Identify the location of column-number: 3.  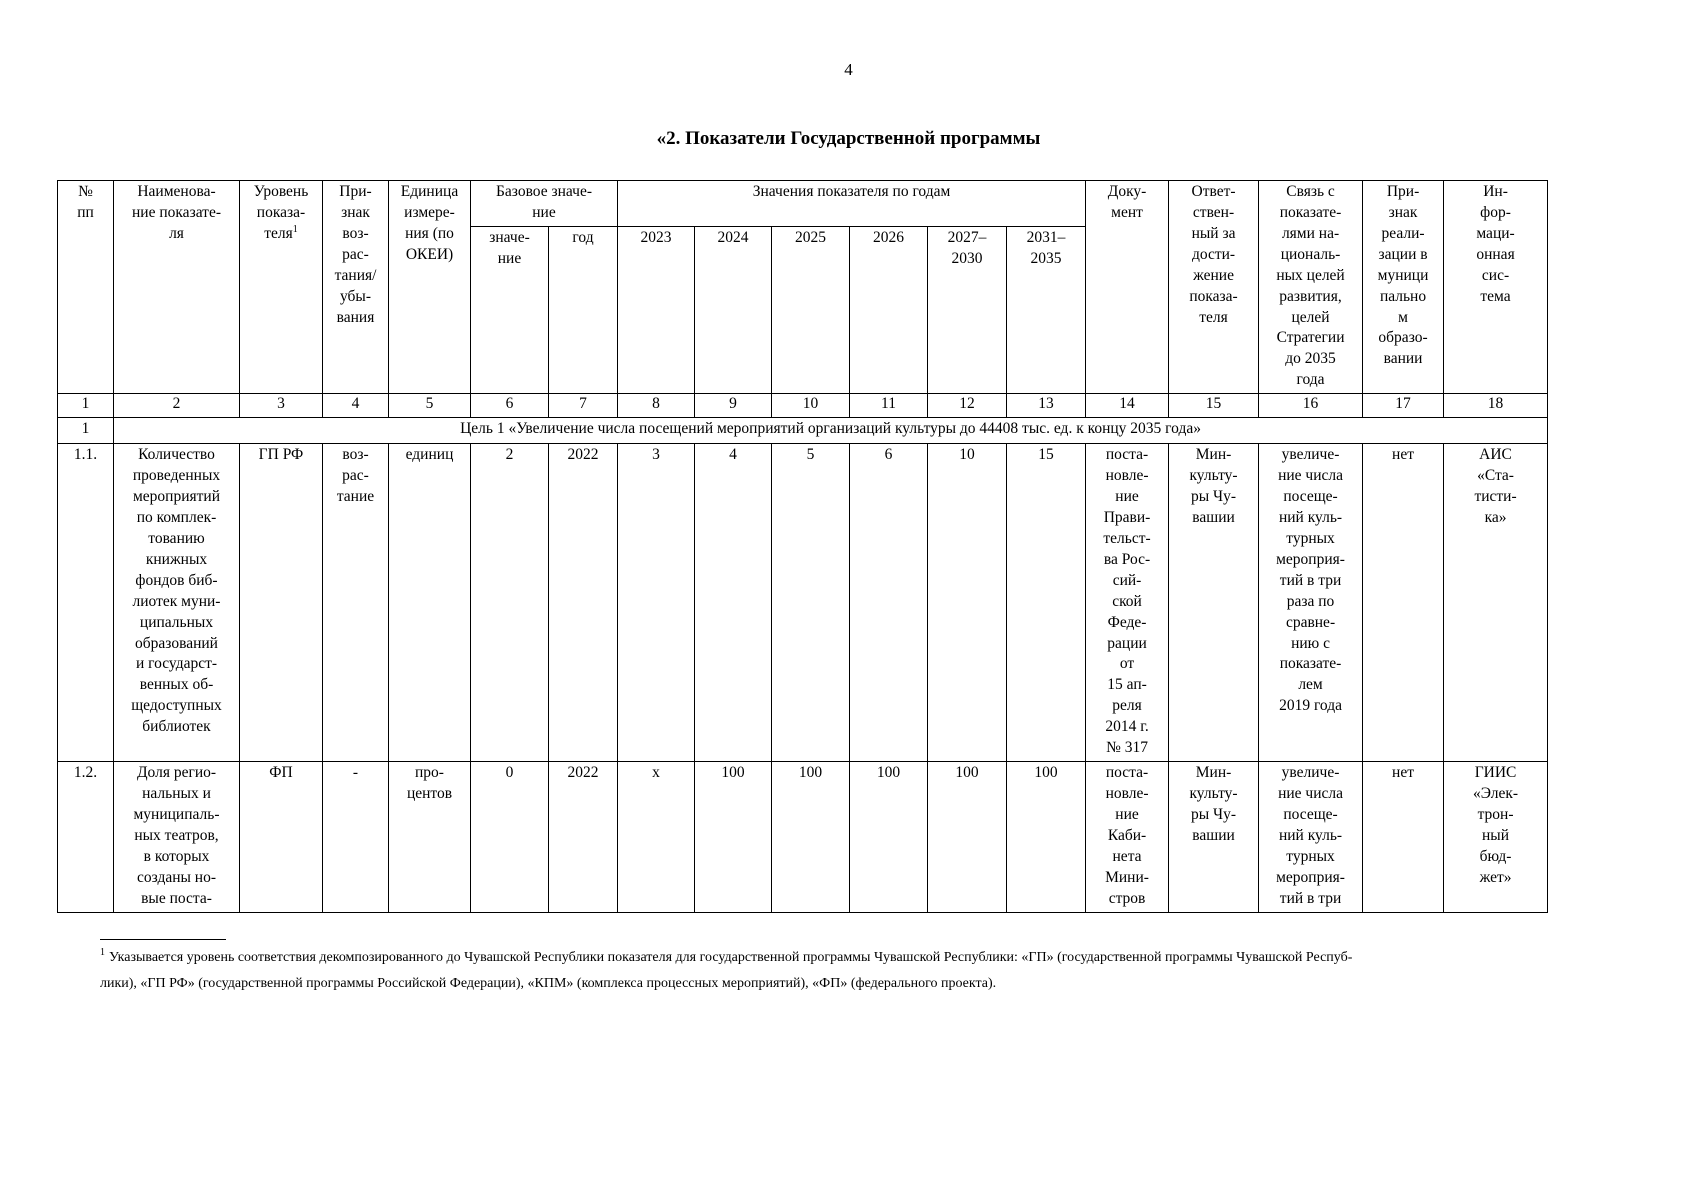
(281, 406).